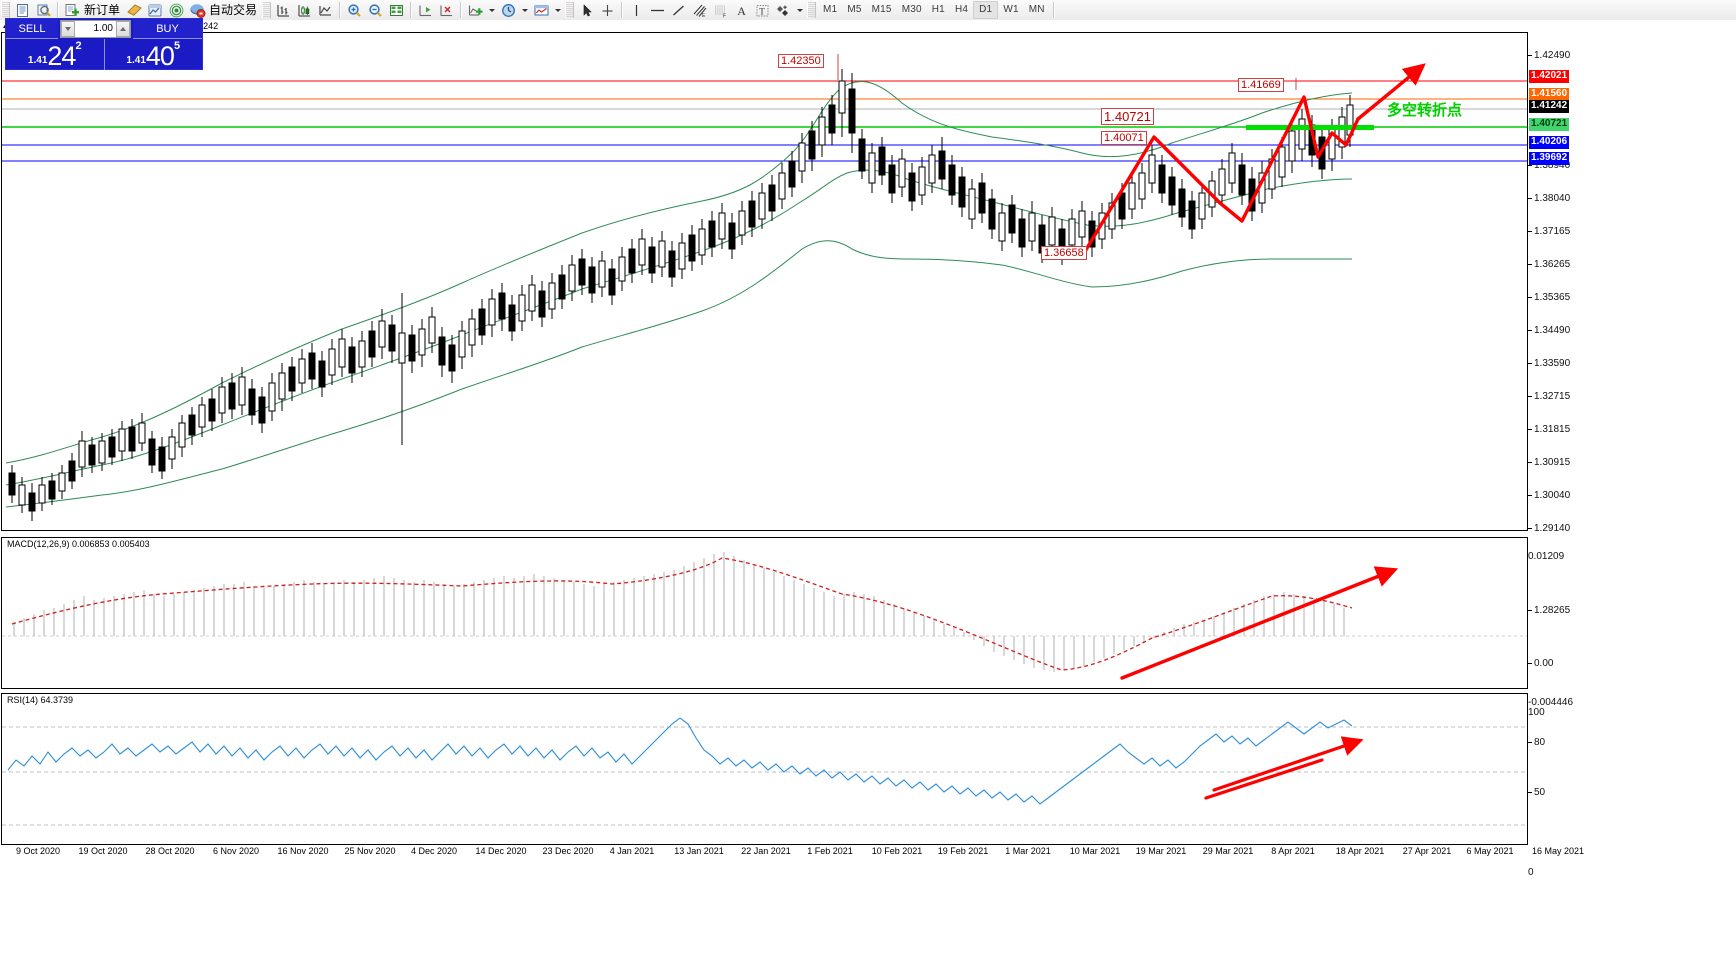 Image resolution: width=1736 pixels, height=959 pixels. Describe the element at coordinates (1036, 9) in the screenshot. I see `timeframe-mn: MN` at that location.